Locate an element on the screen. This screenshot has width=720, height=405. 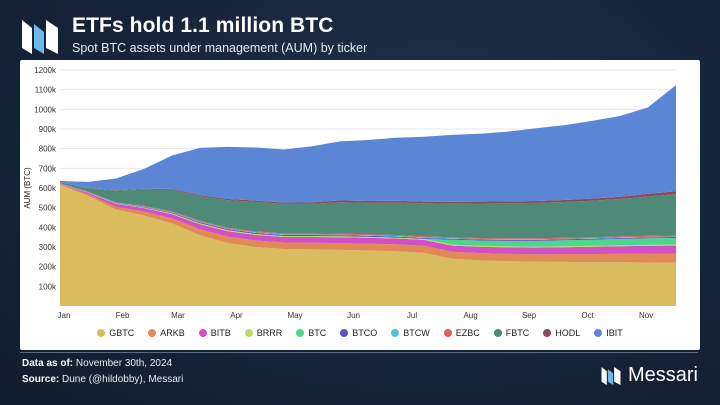
data-as-of-label: Data as of: is located at coordinates (48, 363).